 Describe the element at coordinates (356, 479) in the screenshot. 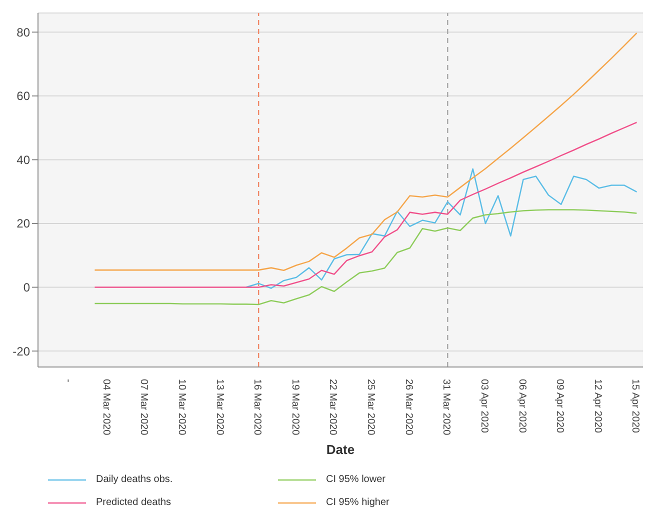

I see `legend-label: CI 95% lower` at that location.